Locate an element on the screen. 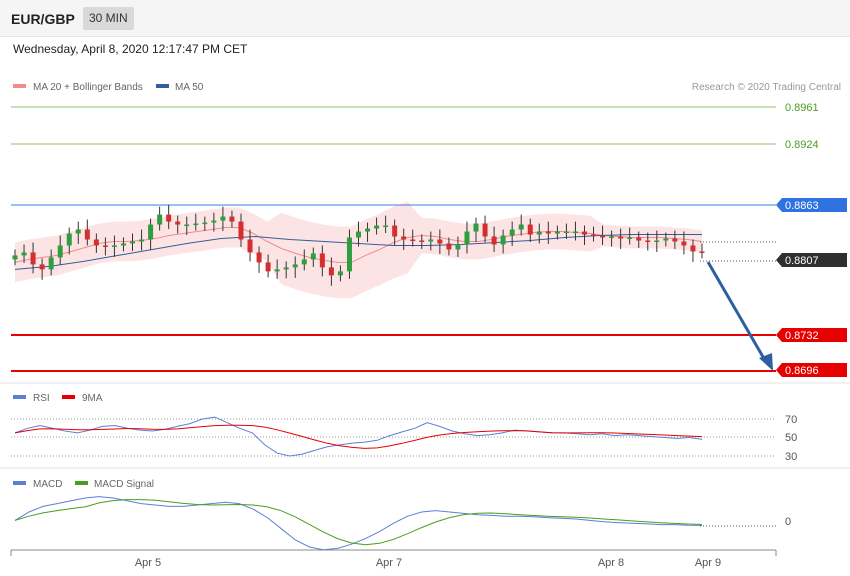 This screenshot has height=576, width=850. rsi-legend-label: RSI is located at coordinates (41, 398).